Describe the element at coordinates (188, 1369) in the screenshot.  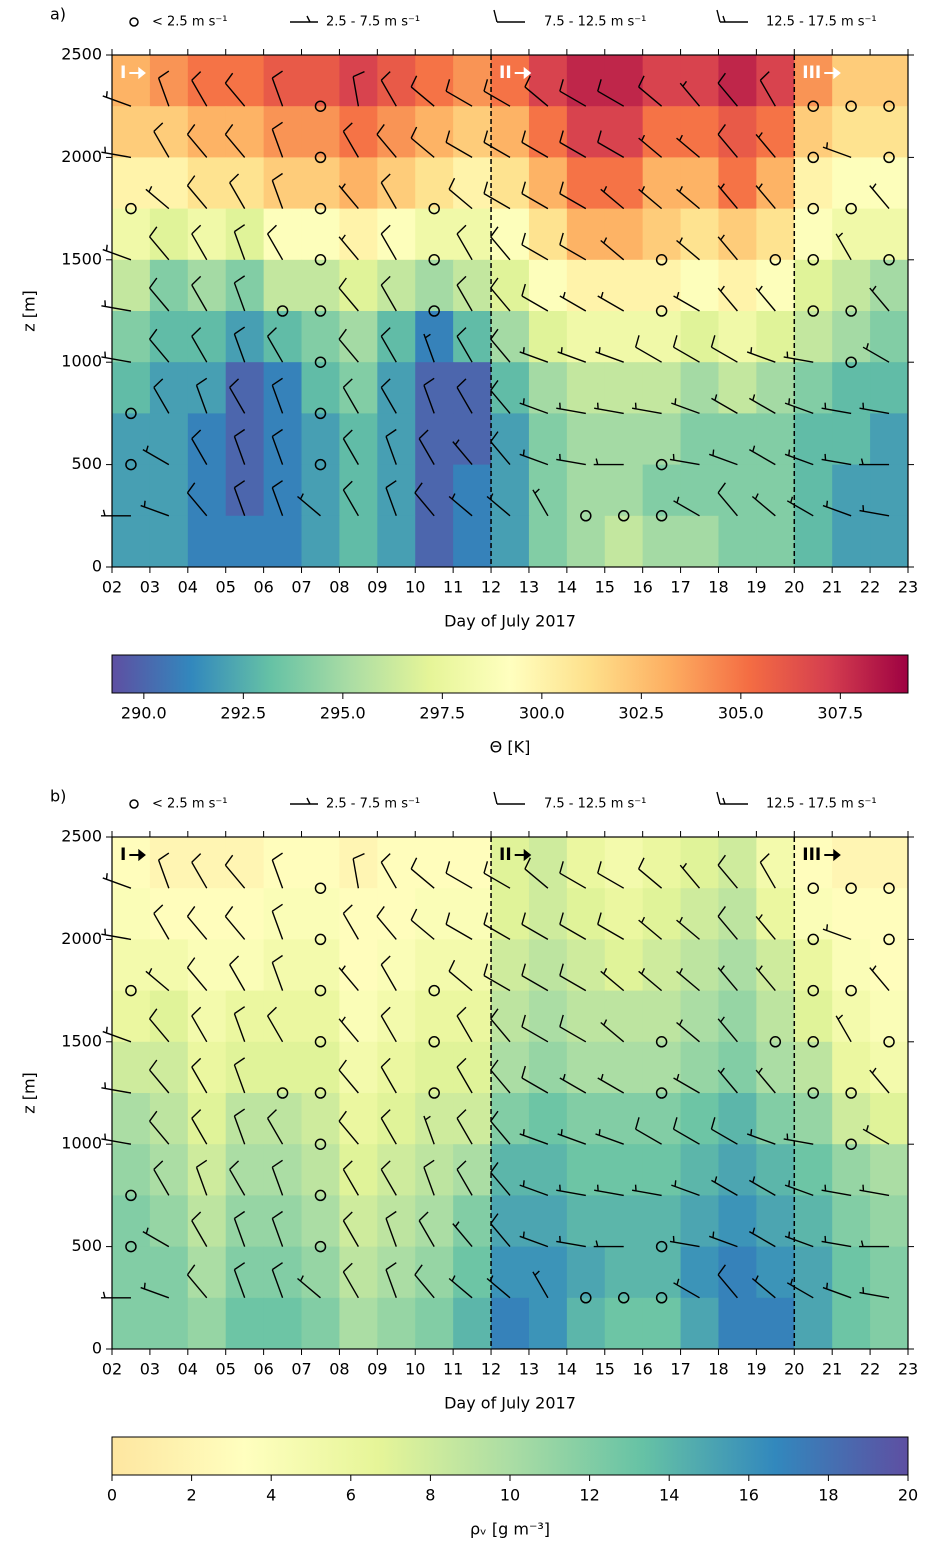
I see `x-tick-label: 04` at that location.